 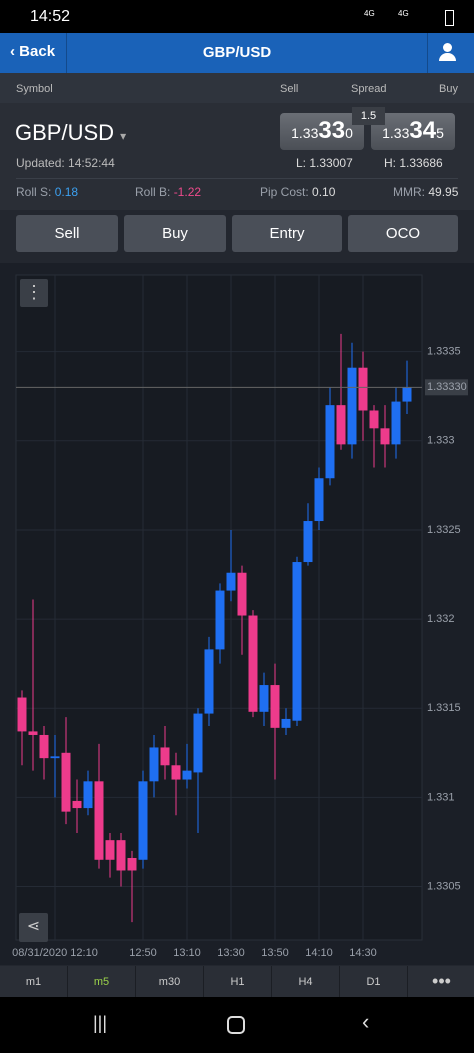 I want to click on high: H: 1.33686, so click(x=413, y=163).